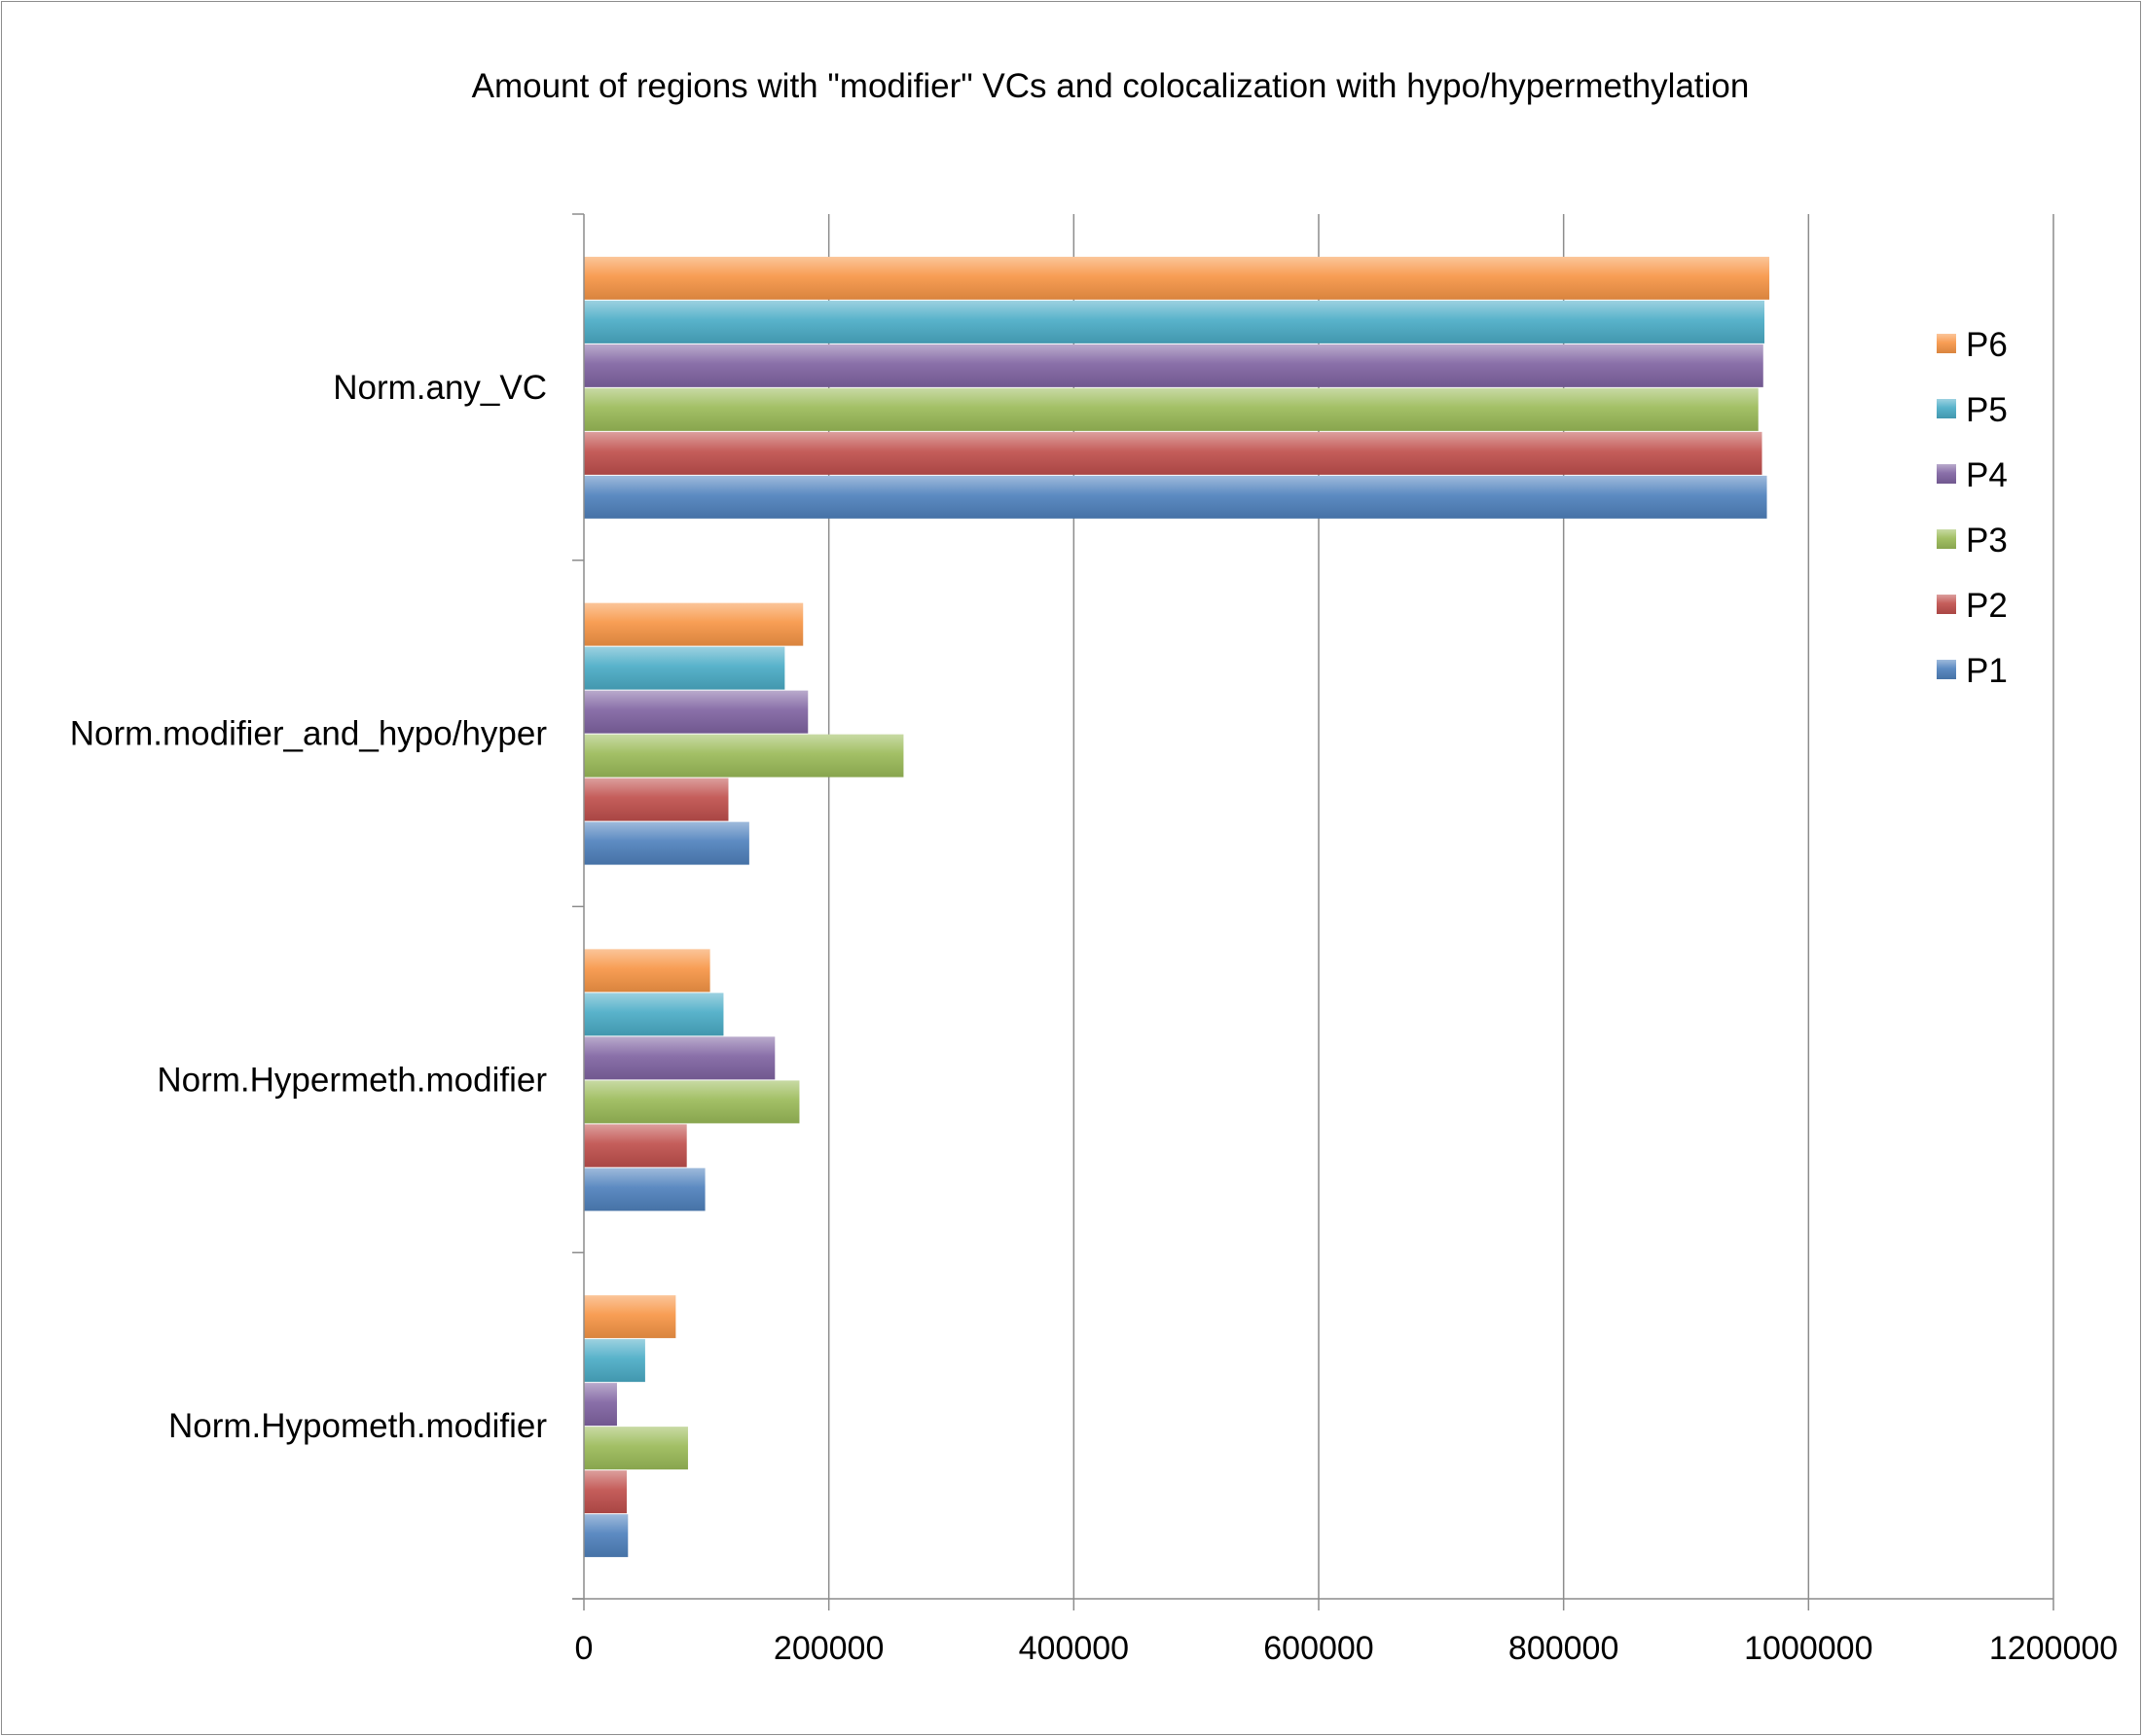 The height and width of the screenshot is (1736, 2142). What do you see at coordinates (1074, 1649) in the screenshot?
I see `x-tick-label: 400000` at bounding box center [1074, 1649].